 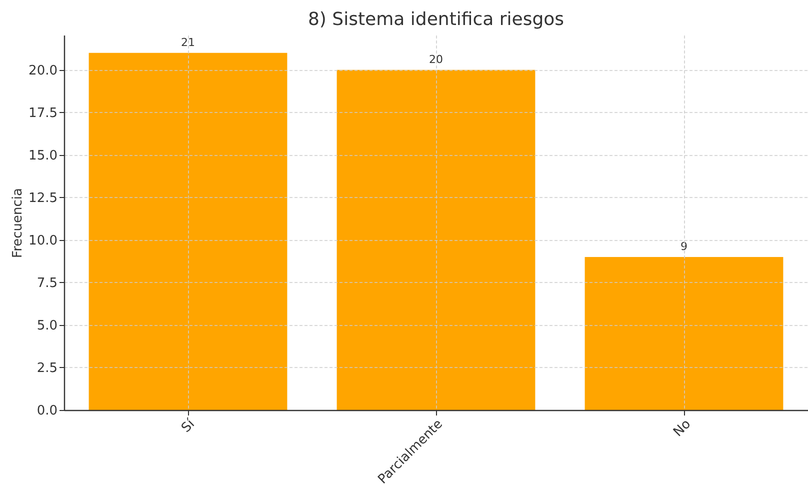 What do you see at coordinates (188, 426) in the screenshot?
I see `x-tick-label: Sí` at bounding box center [188, 426].